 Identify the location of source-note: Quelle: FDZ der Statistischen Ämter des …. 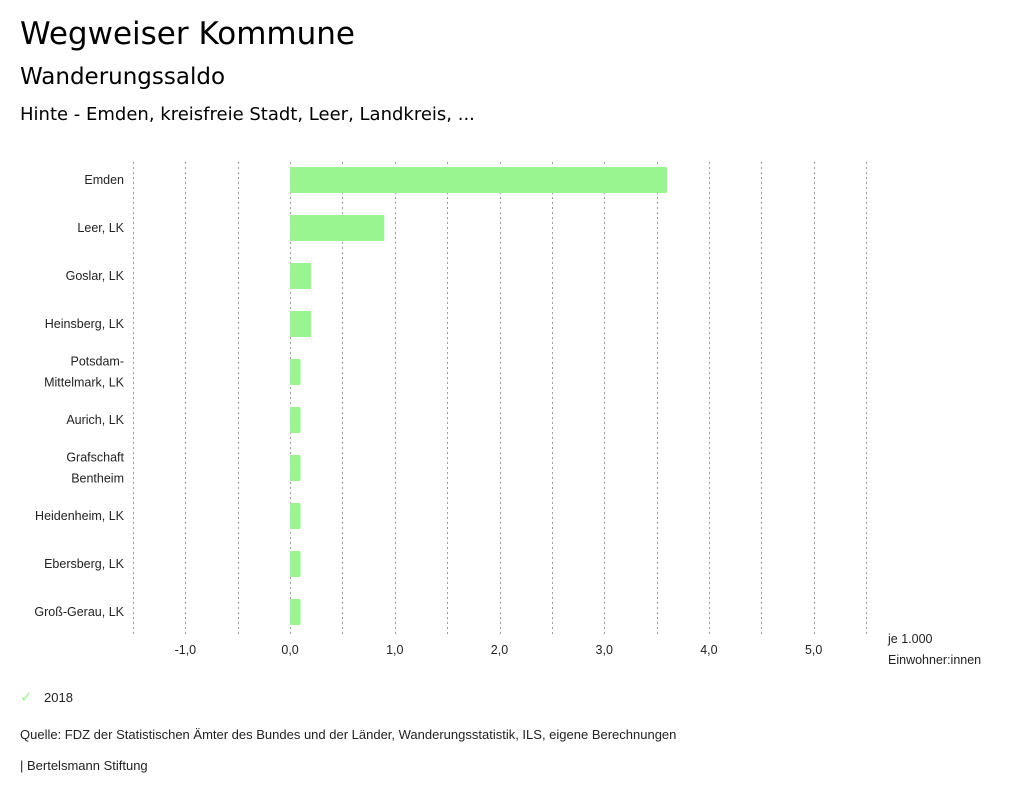
(348, 734).